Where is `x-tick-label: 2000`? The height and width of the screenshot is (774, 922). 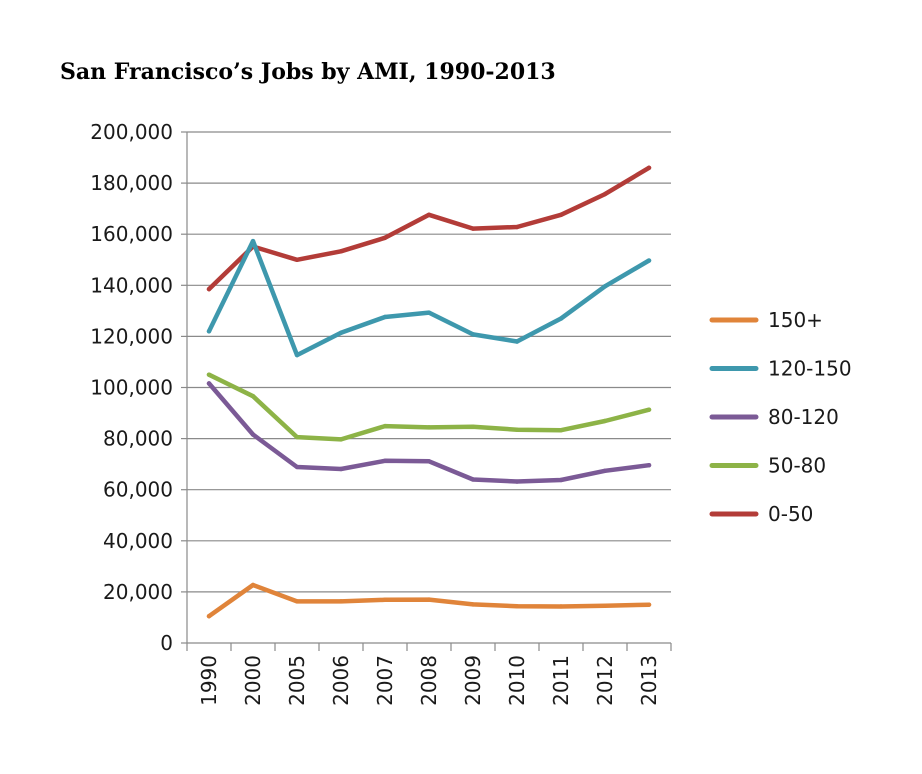 x-tick-label: 2000 is located at coordinates (253, 680).